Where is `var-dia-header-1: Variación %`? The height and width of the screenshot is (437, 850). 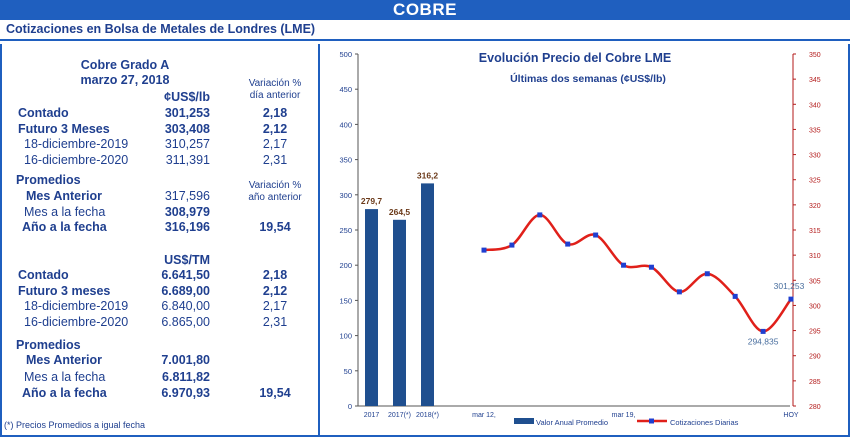
var-dia-header-1: Variación % is located at coordinates (275, 83).